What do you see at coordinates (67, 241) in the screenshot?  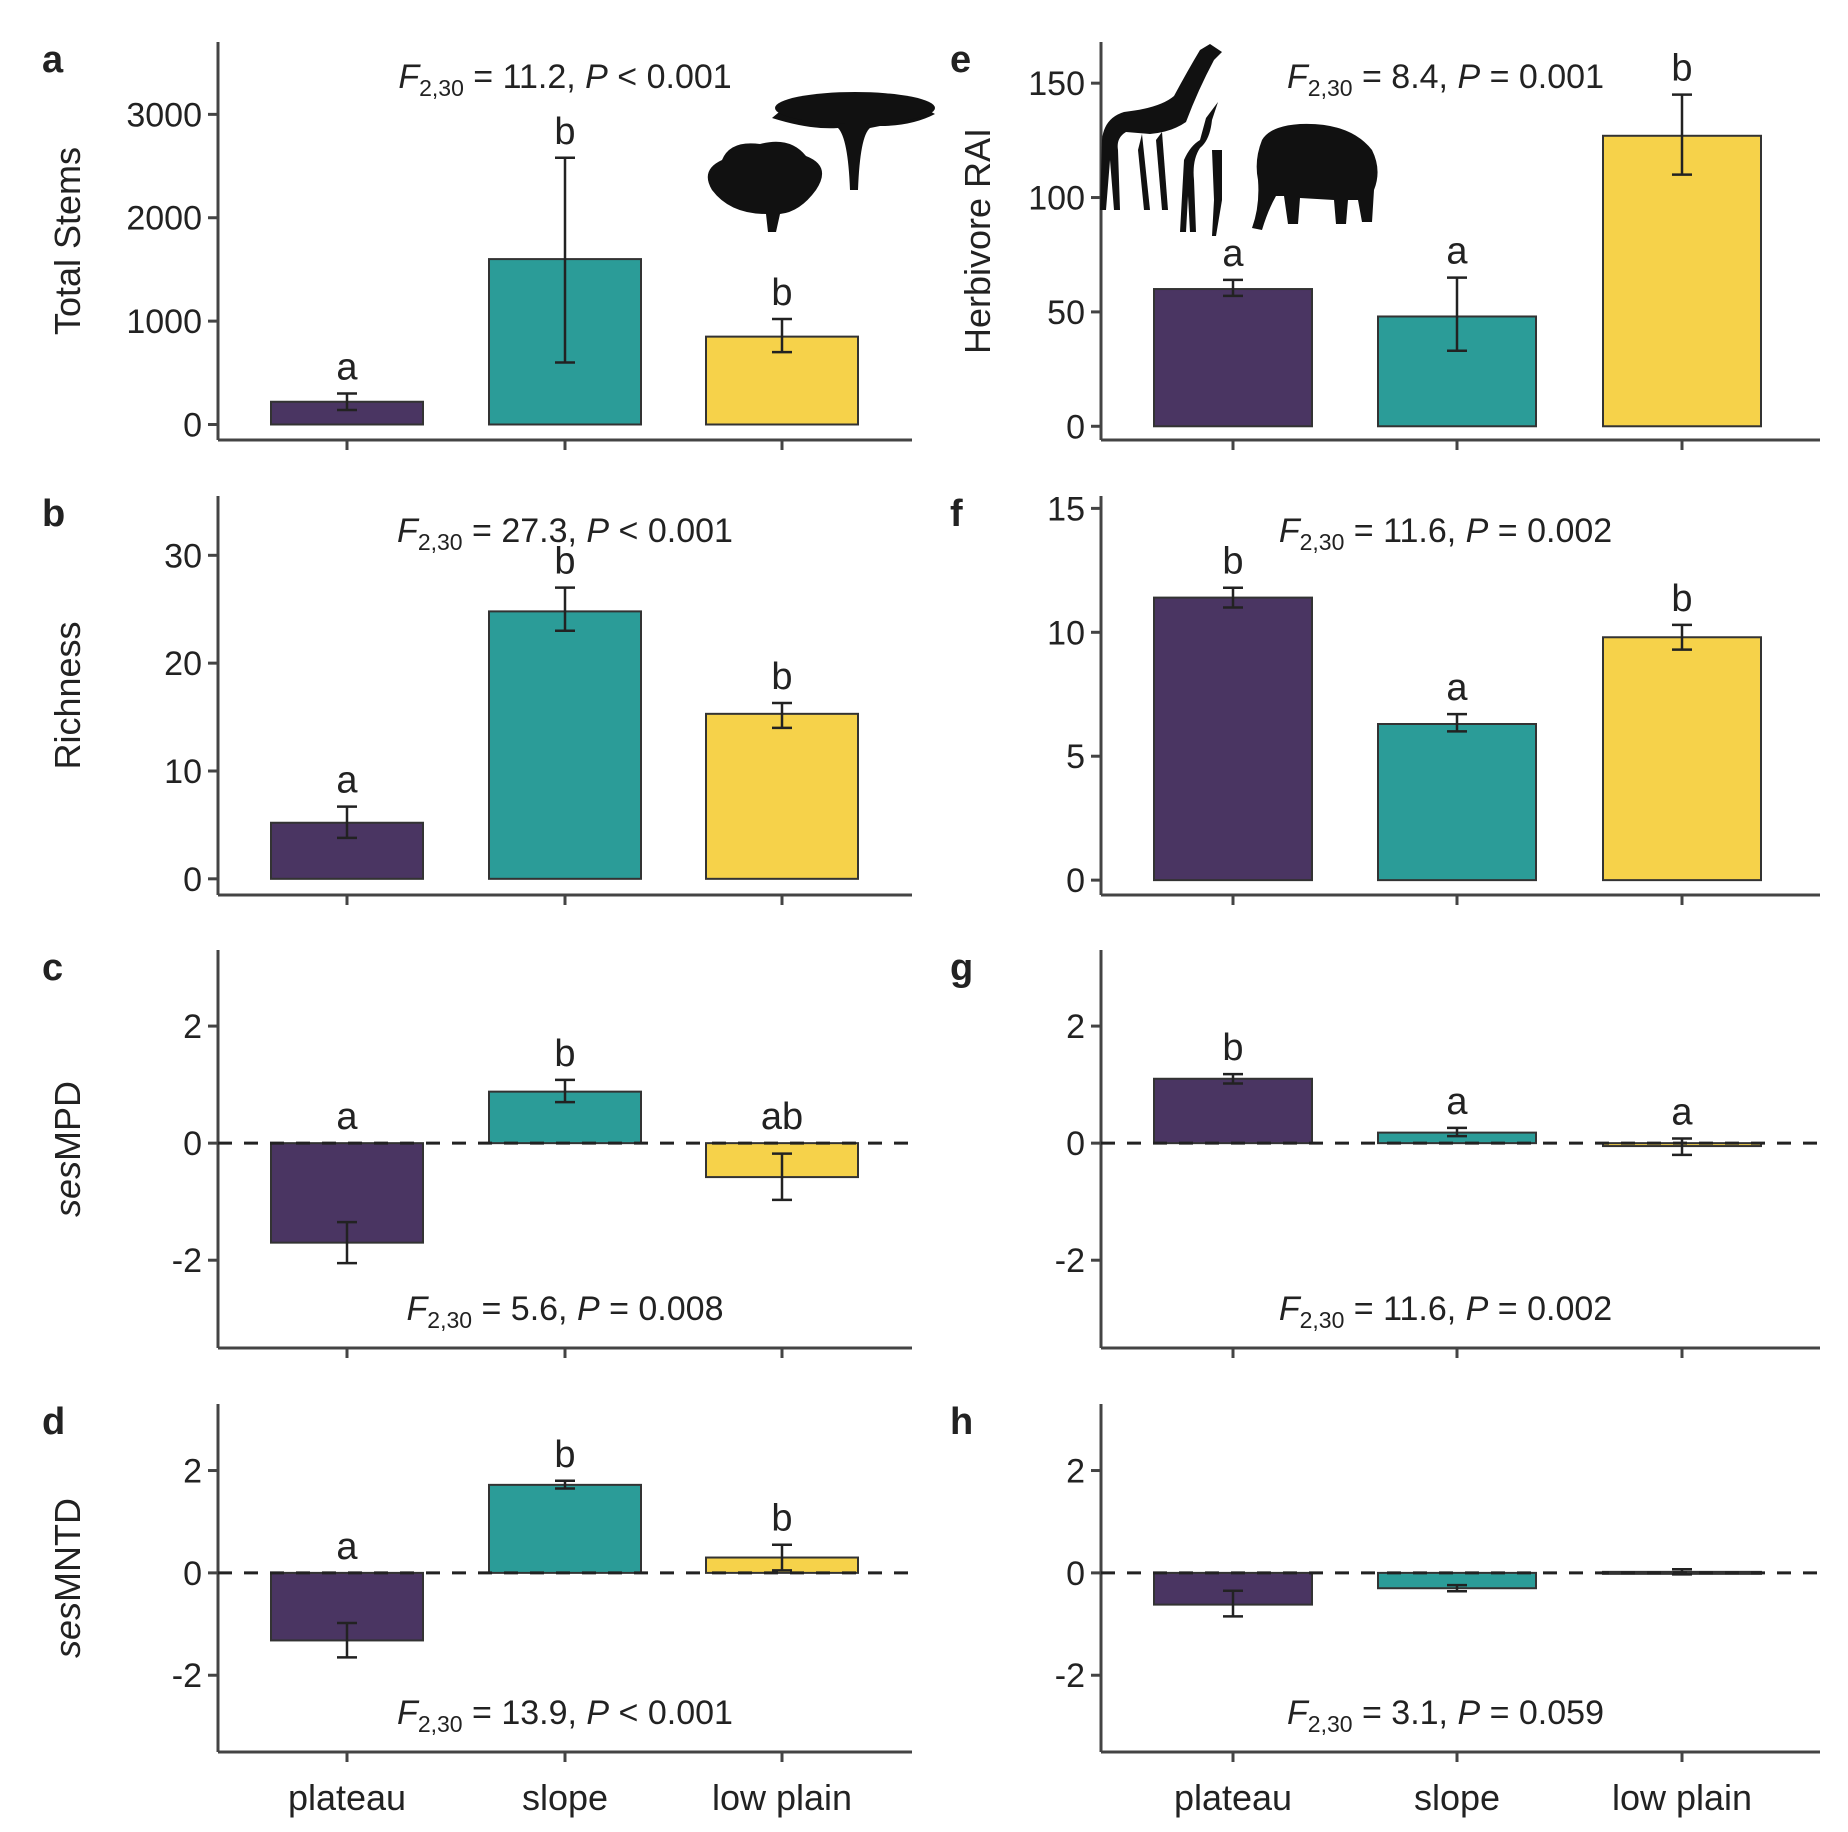 I see `y-axis-title: Total Stems` at bounding box center [67, 241].